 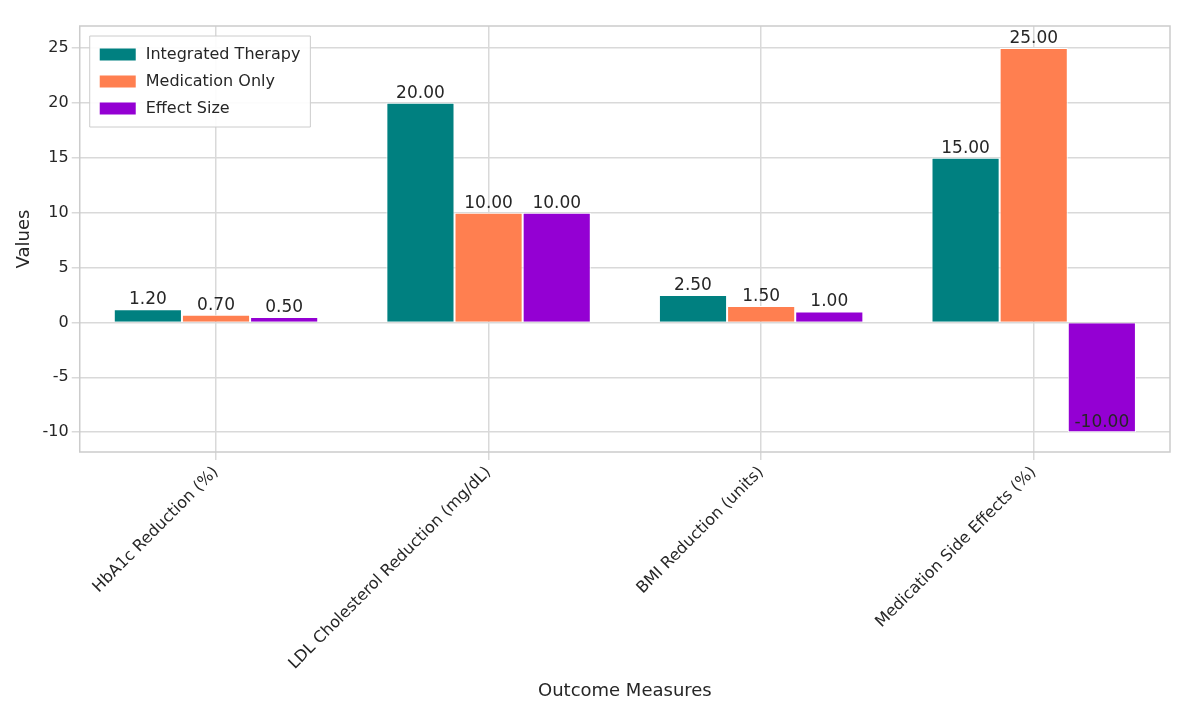 What do you see at coordinates (829, 300) in the screenshot?
I see `data-label: 1.00` at bounding box center [829, 300].